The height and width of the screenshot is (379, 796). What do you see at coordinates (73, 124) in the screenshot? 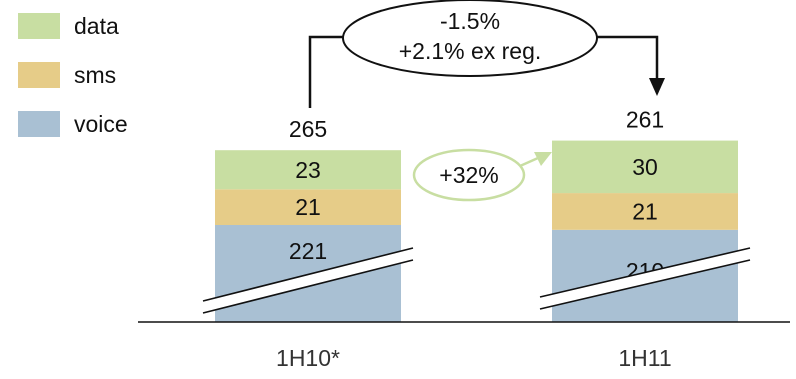
I see `legend-item-voice: voice` at bounding box center [73, 124].